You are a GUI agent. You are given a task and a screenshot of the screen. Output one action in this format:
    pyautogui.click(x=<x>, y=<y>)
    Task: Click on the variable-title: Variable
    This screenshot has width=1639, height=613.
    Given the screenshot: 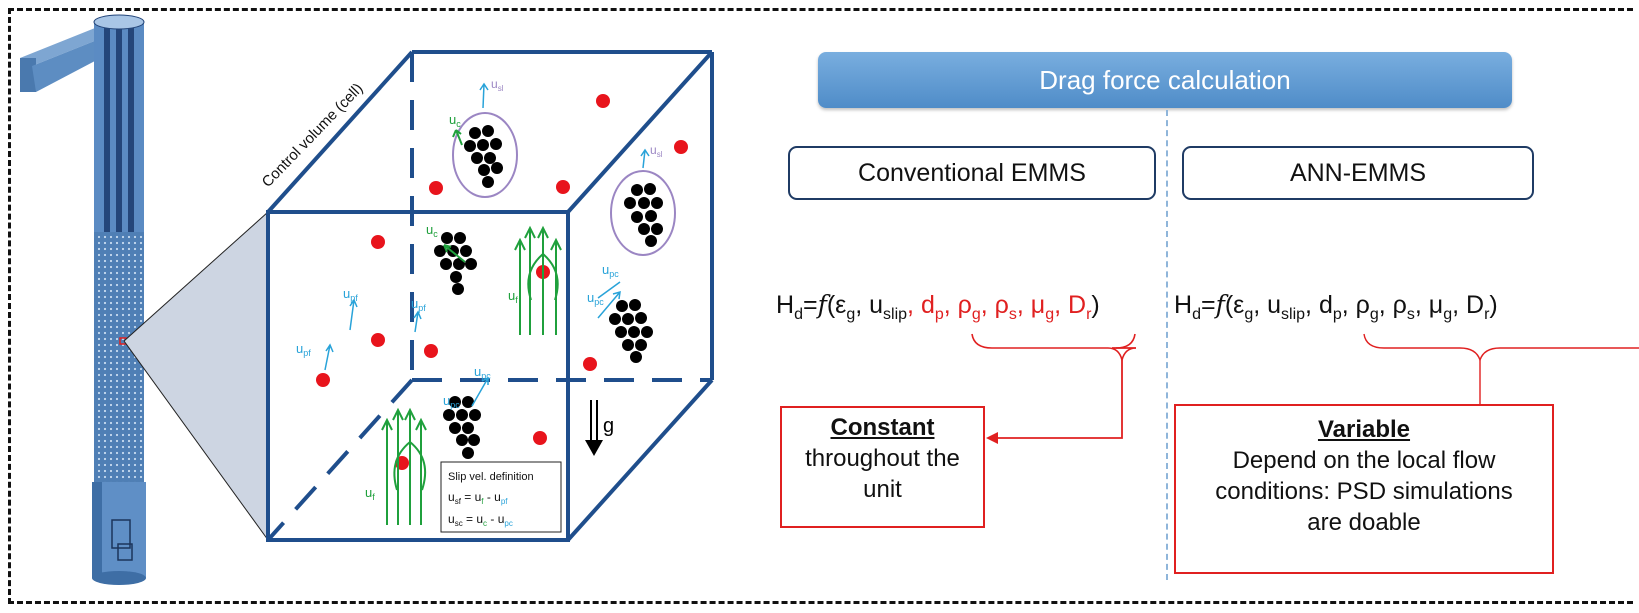 What is the action you would take?
    pyautogui.click(x=1364, y=429)
    